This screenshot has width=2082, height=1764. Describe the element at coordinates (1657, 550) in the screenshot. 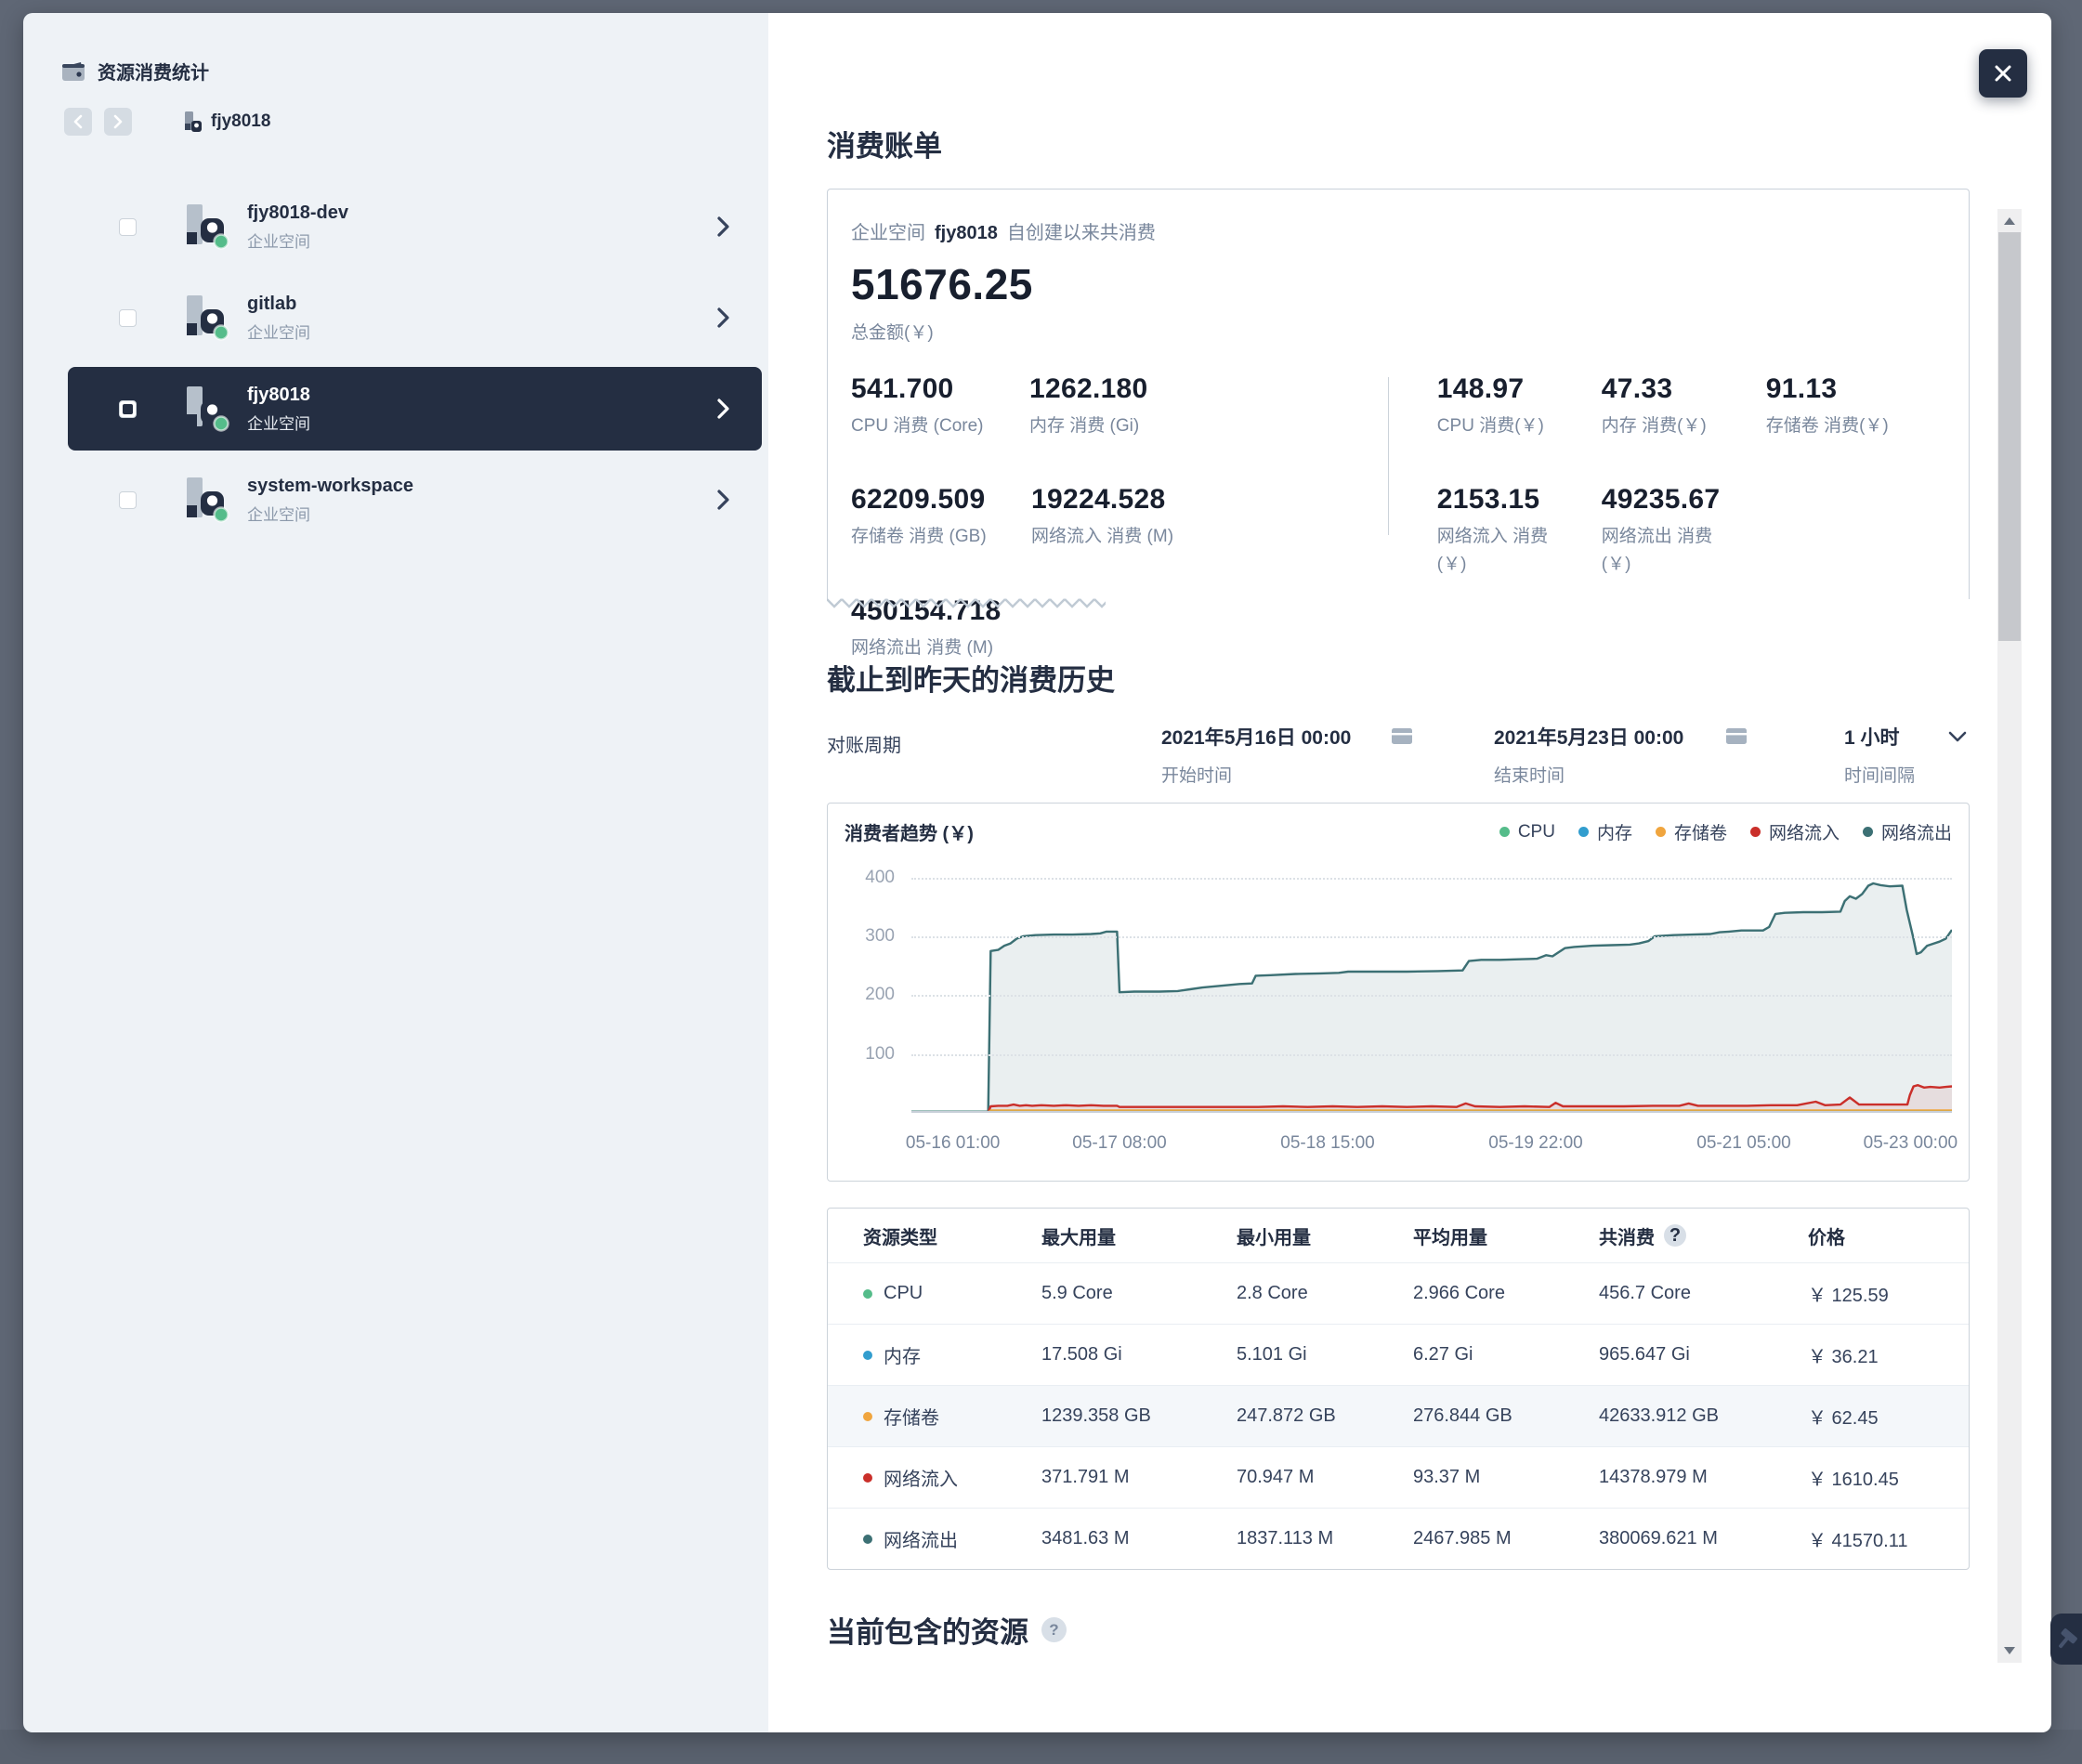

I see `stat-label: 网络流出 消费 (￥)` at that location.